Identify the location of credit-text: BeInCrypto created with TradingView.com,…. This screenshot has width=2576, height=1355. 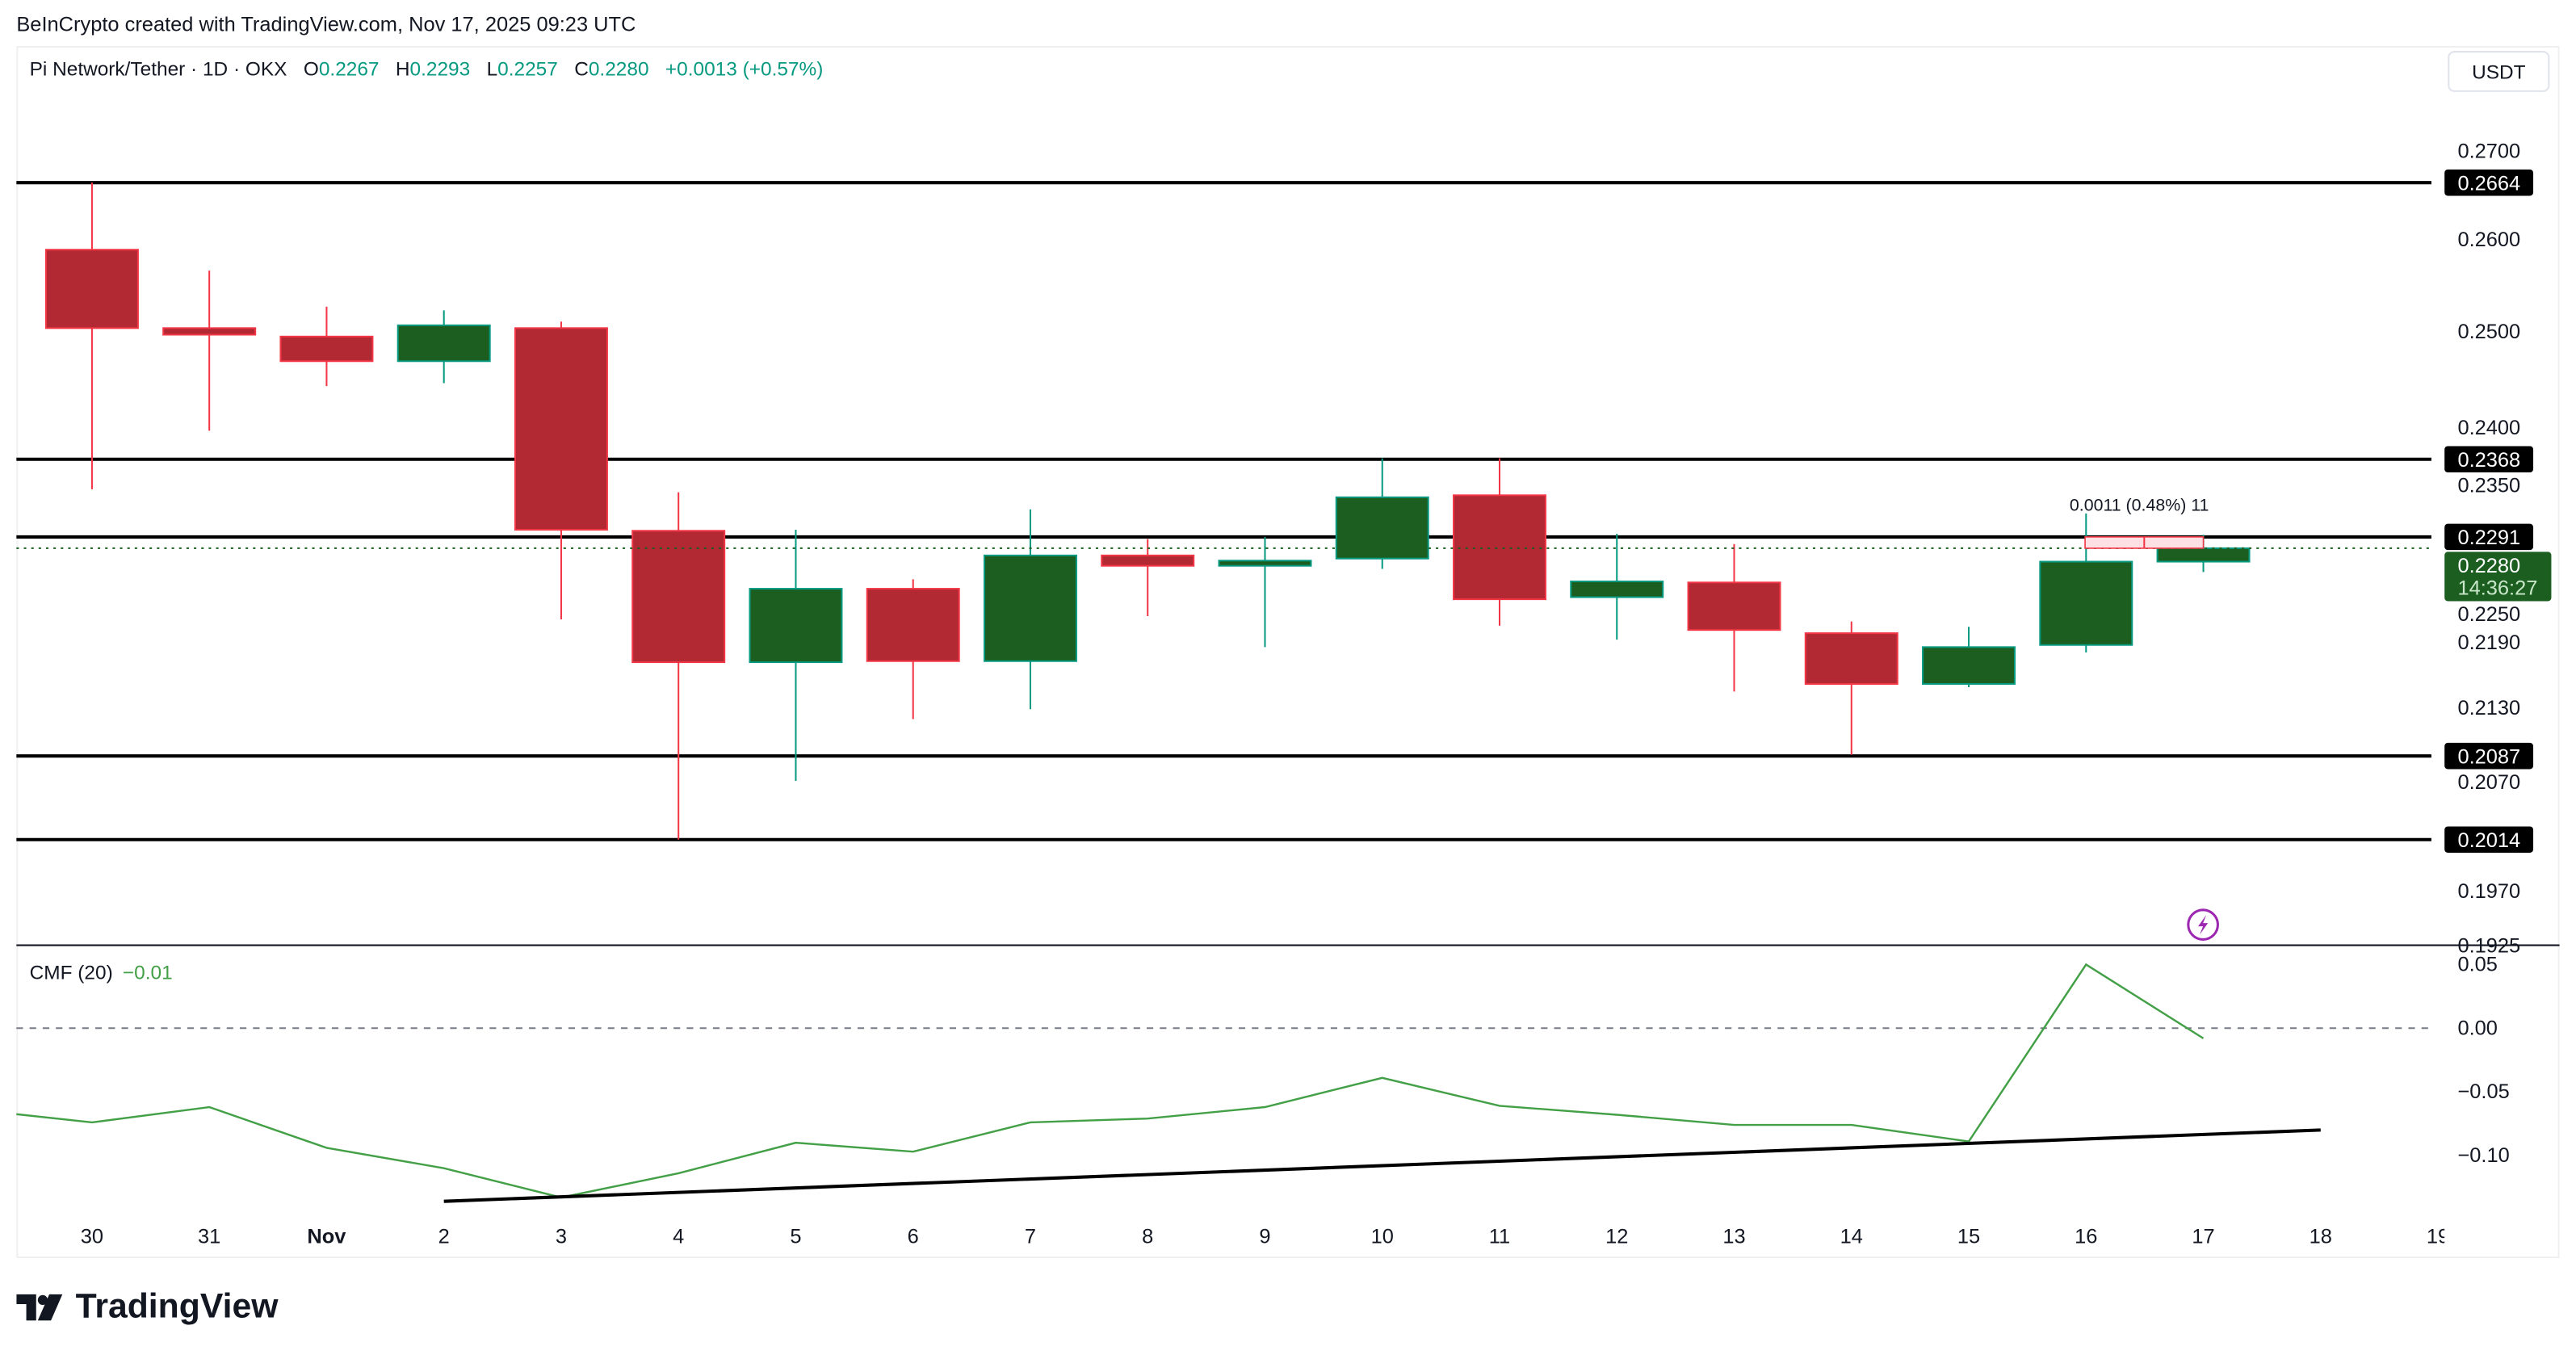
(326, 24).